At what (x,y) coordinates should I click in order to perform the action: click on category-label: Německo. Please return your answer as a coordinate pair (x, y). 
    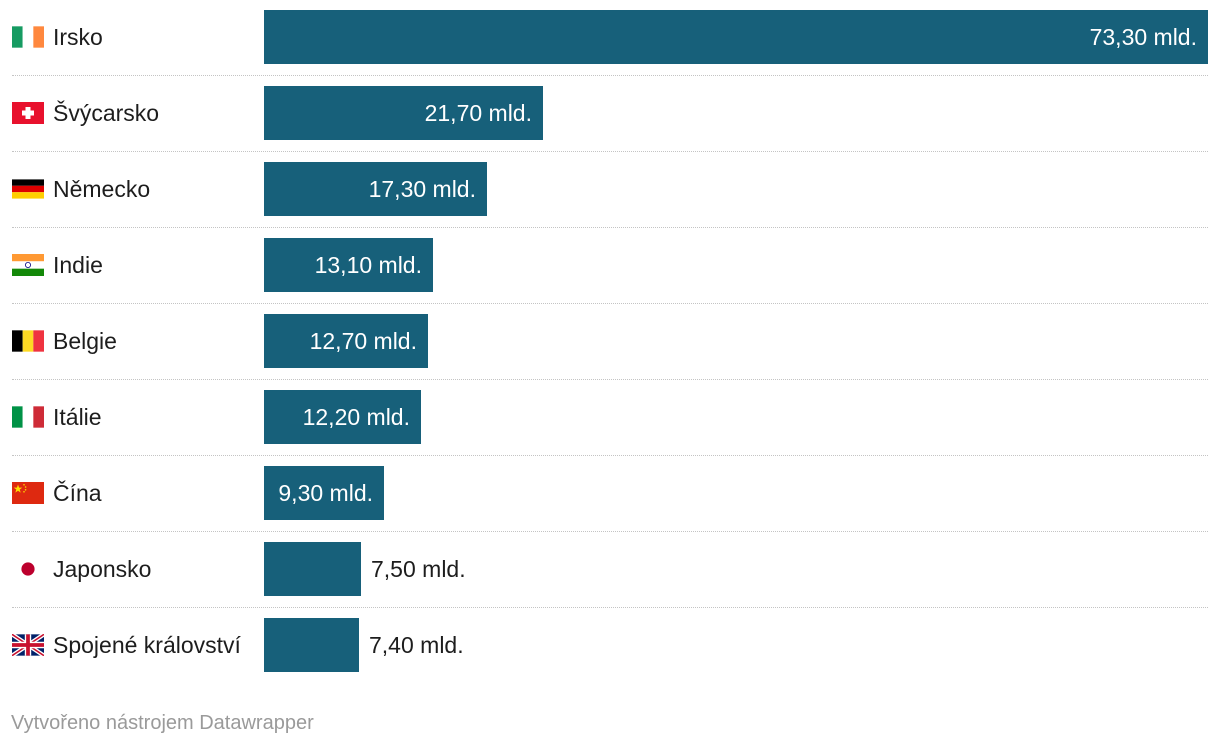
    Looking at the image, I should click on (102, 189).